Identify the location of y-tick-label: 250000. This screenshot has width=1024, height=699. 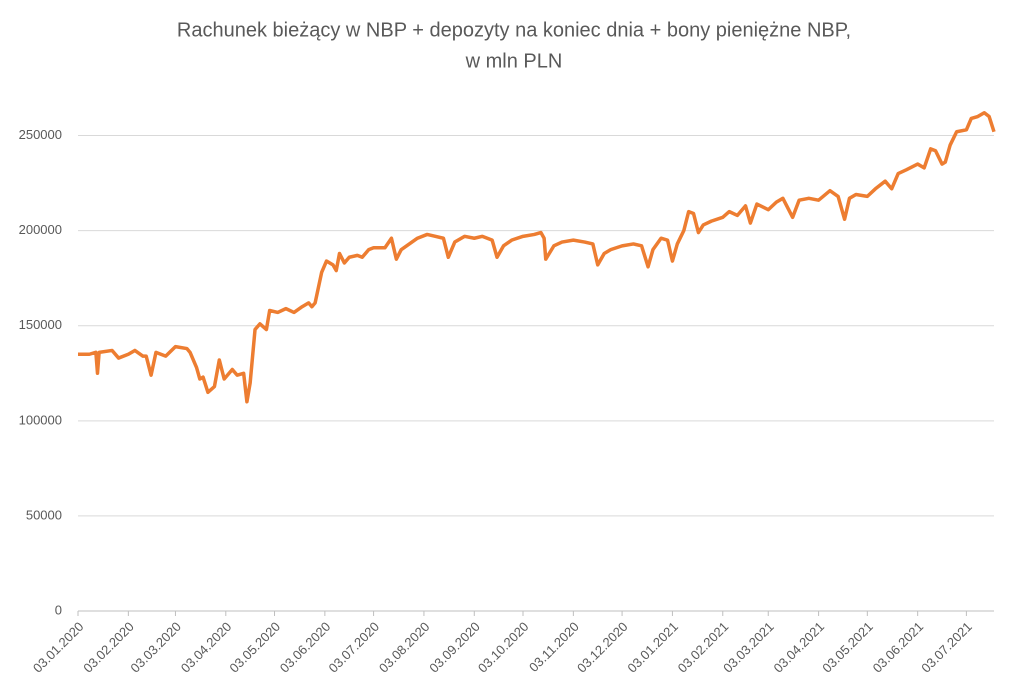
(40, 134).